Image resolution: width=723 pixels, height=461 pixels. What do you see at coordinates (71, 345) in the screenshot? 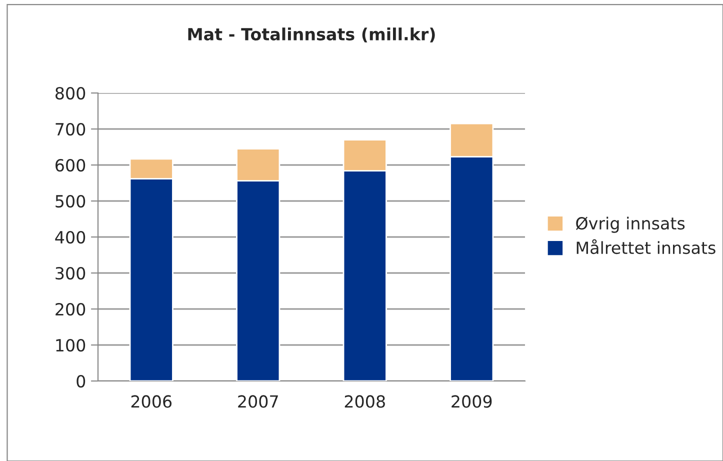
I see `y-tick-label: 100` at bounding box center [71, 345].